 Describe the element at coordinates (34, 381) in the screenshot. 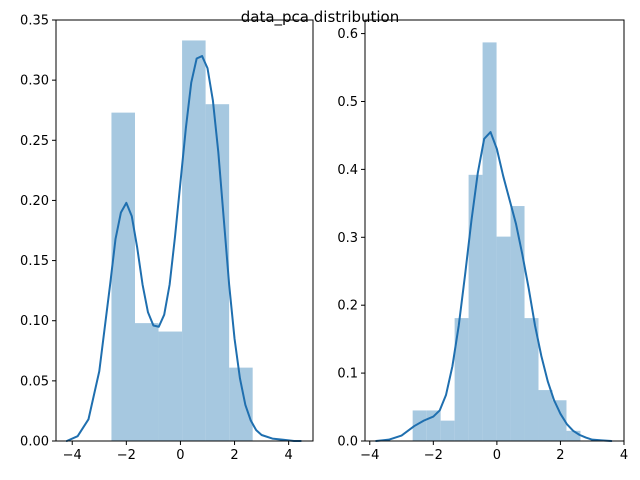

I see `y-tick-label: 0.05` at that location.